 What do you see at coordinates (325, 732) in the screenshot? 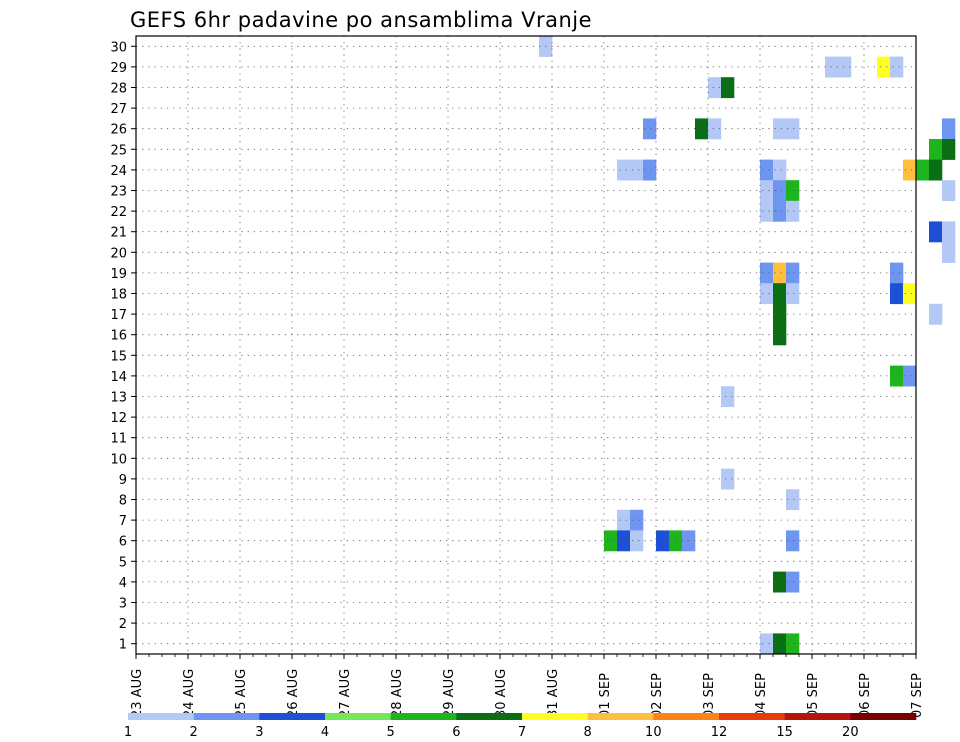
I see `legend-label: 4` at bounding box center [325, 732].